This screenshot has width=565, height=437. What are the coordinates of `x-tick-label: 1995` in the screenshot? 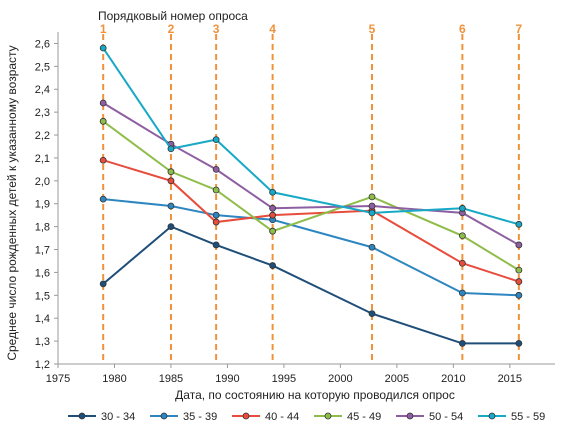 It's located at (284, 379).